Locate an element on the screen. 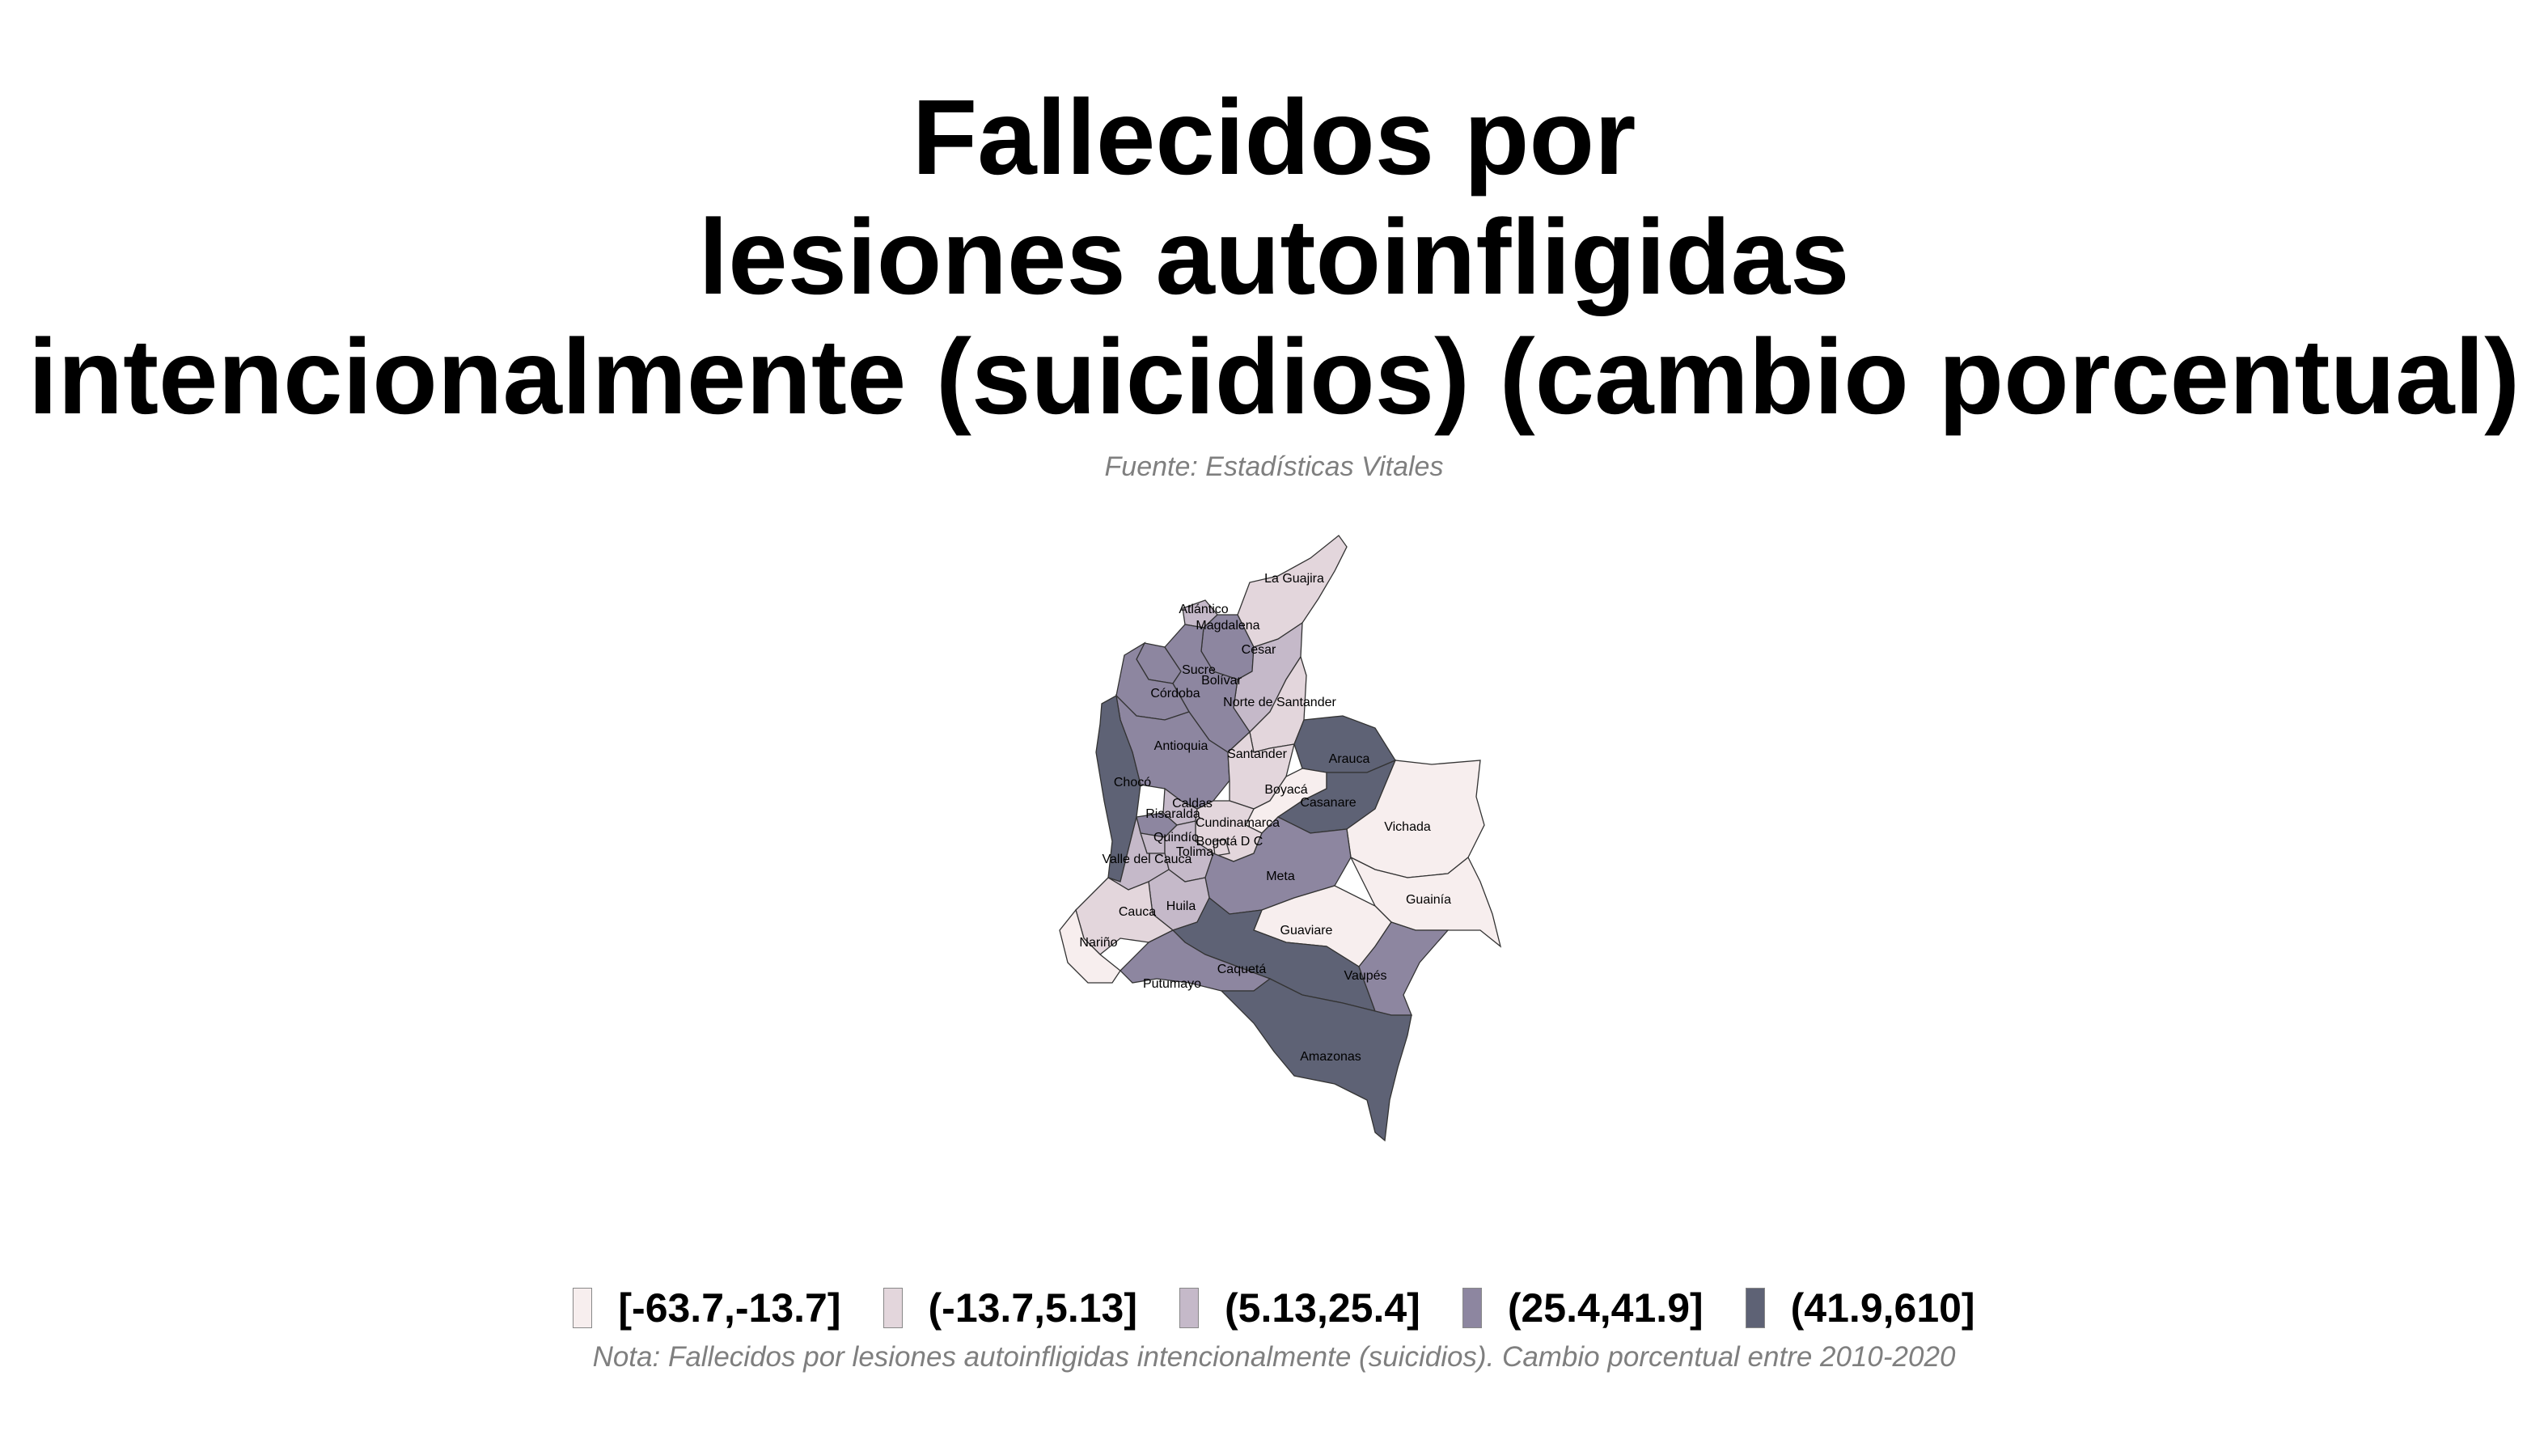 The height and width of the screenshot is (1456, 2548). legend-item: (41.9,610] is located at coordinates (1860, 1308).